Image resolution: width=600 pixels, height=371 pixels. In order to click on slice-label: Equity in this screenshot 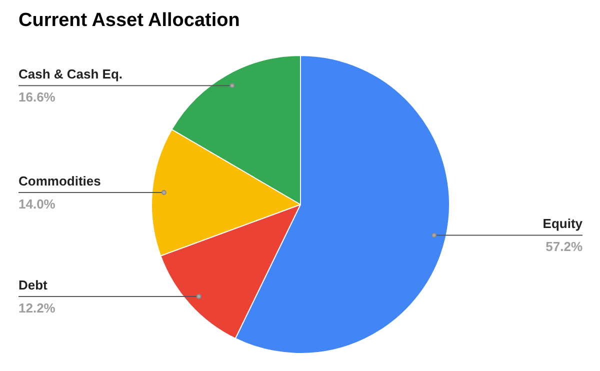, I will do `click(563, 224)`.